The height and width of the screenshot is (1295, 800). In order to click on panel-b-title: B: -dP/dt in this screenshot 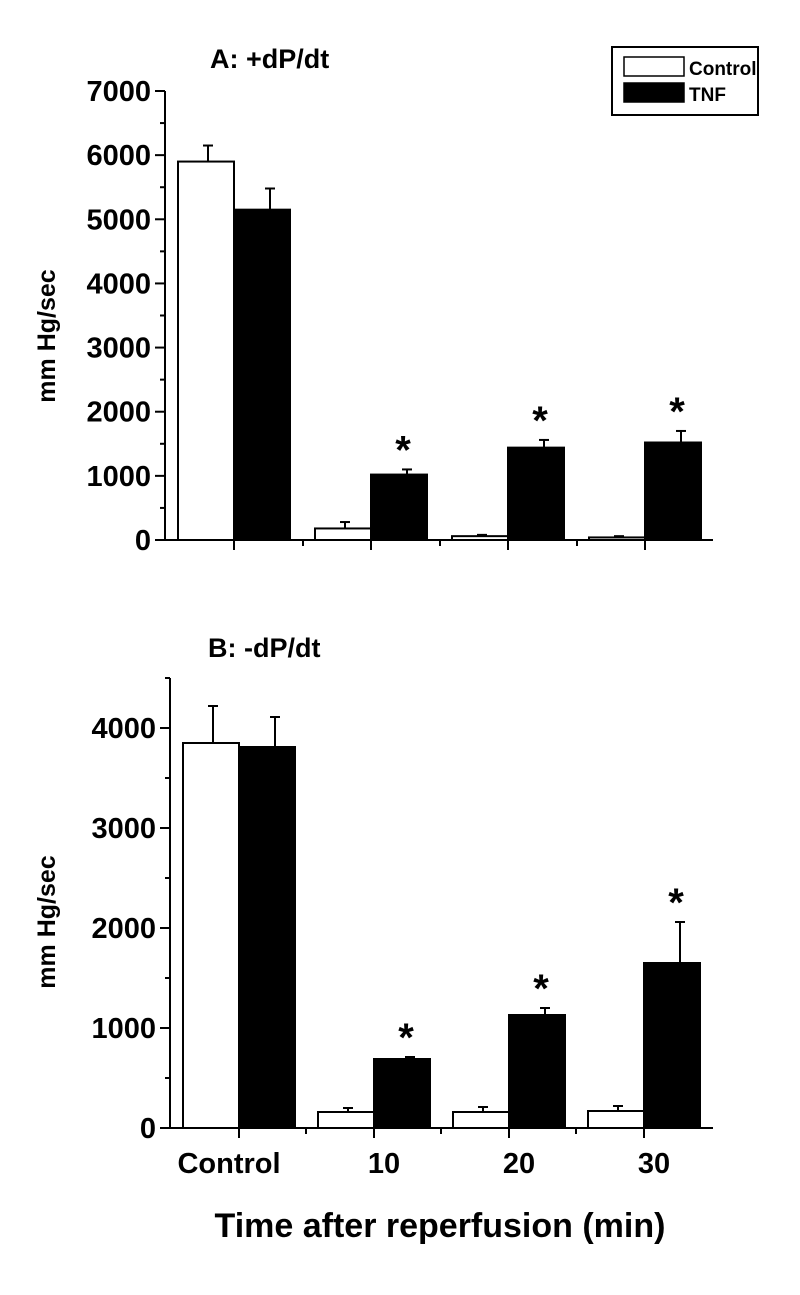, I will do `click(264, 648)`.